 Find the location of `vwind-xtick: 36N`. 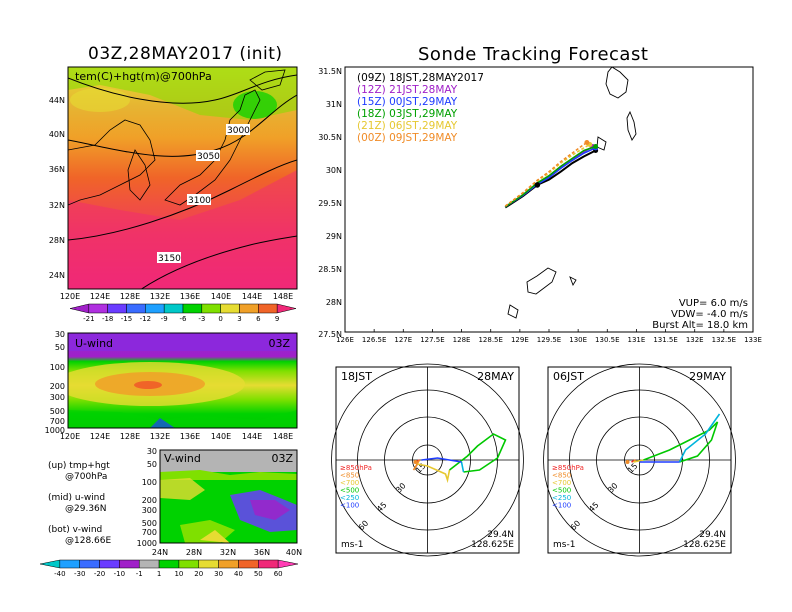

vwind-xtick: 36N is located at coordinates (262, 552).